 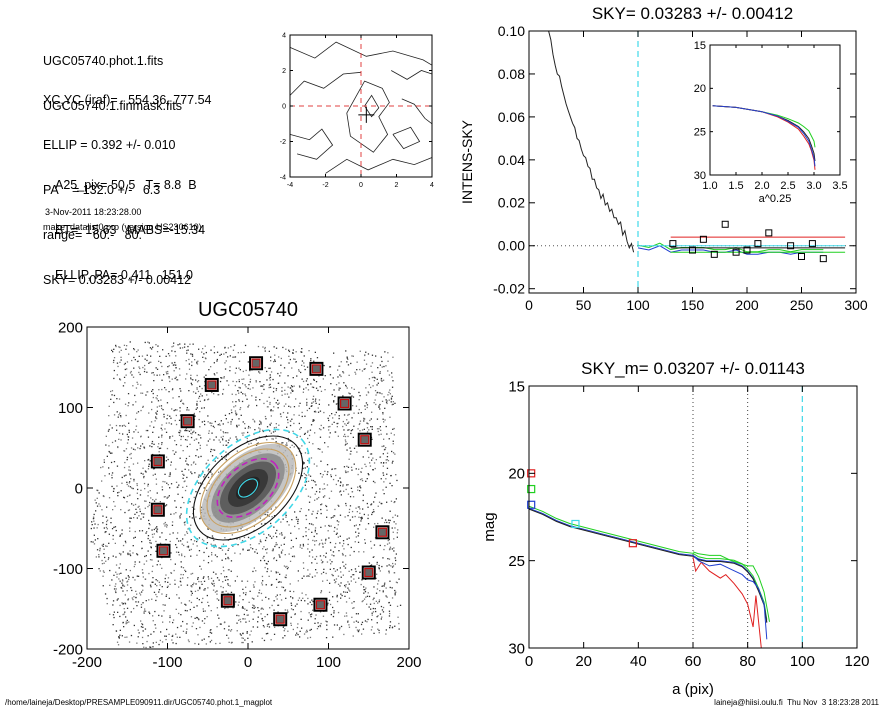 What do you see at coordinates (328, 662) in the screenshot?
I see `galaxy-xtick-label: 100` at bounding box center [328, 662].